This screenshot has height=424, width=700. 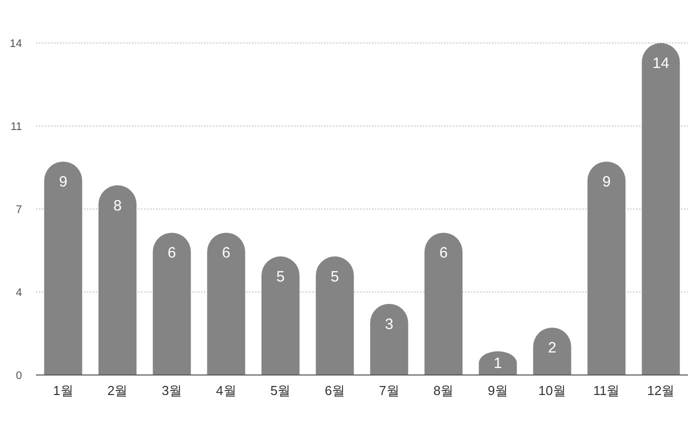 I want to click on x-tick-label: 7월, so click(x=389, y=390).